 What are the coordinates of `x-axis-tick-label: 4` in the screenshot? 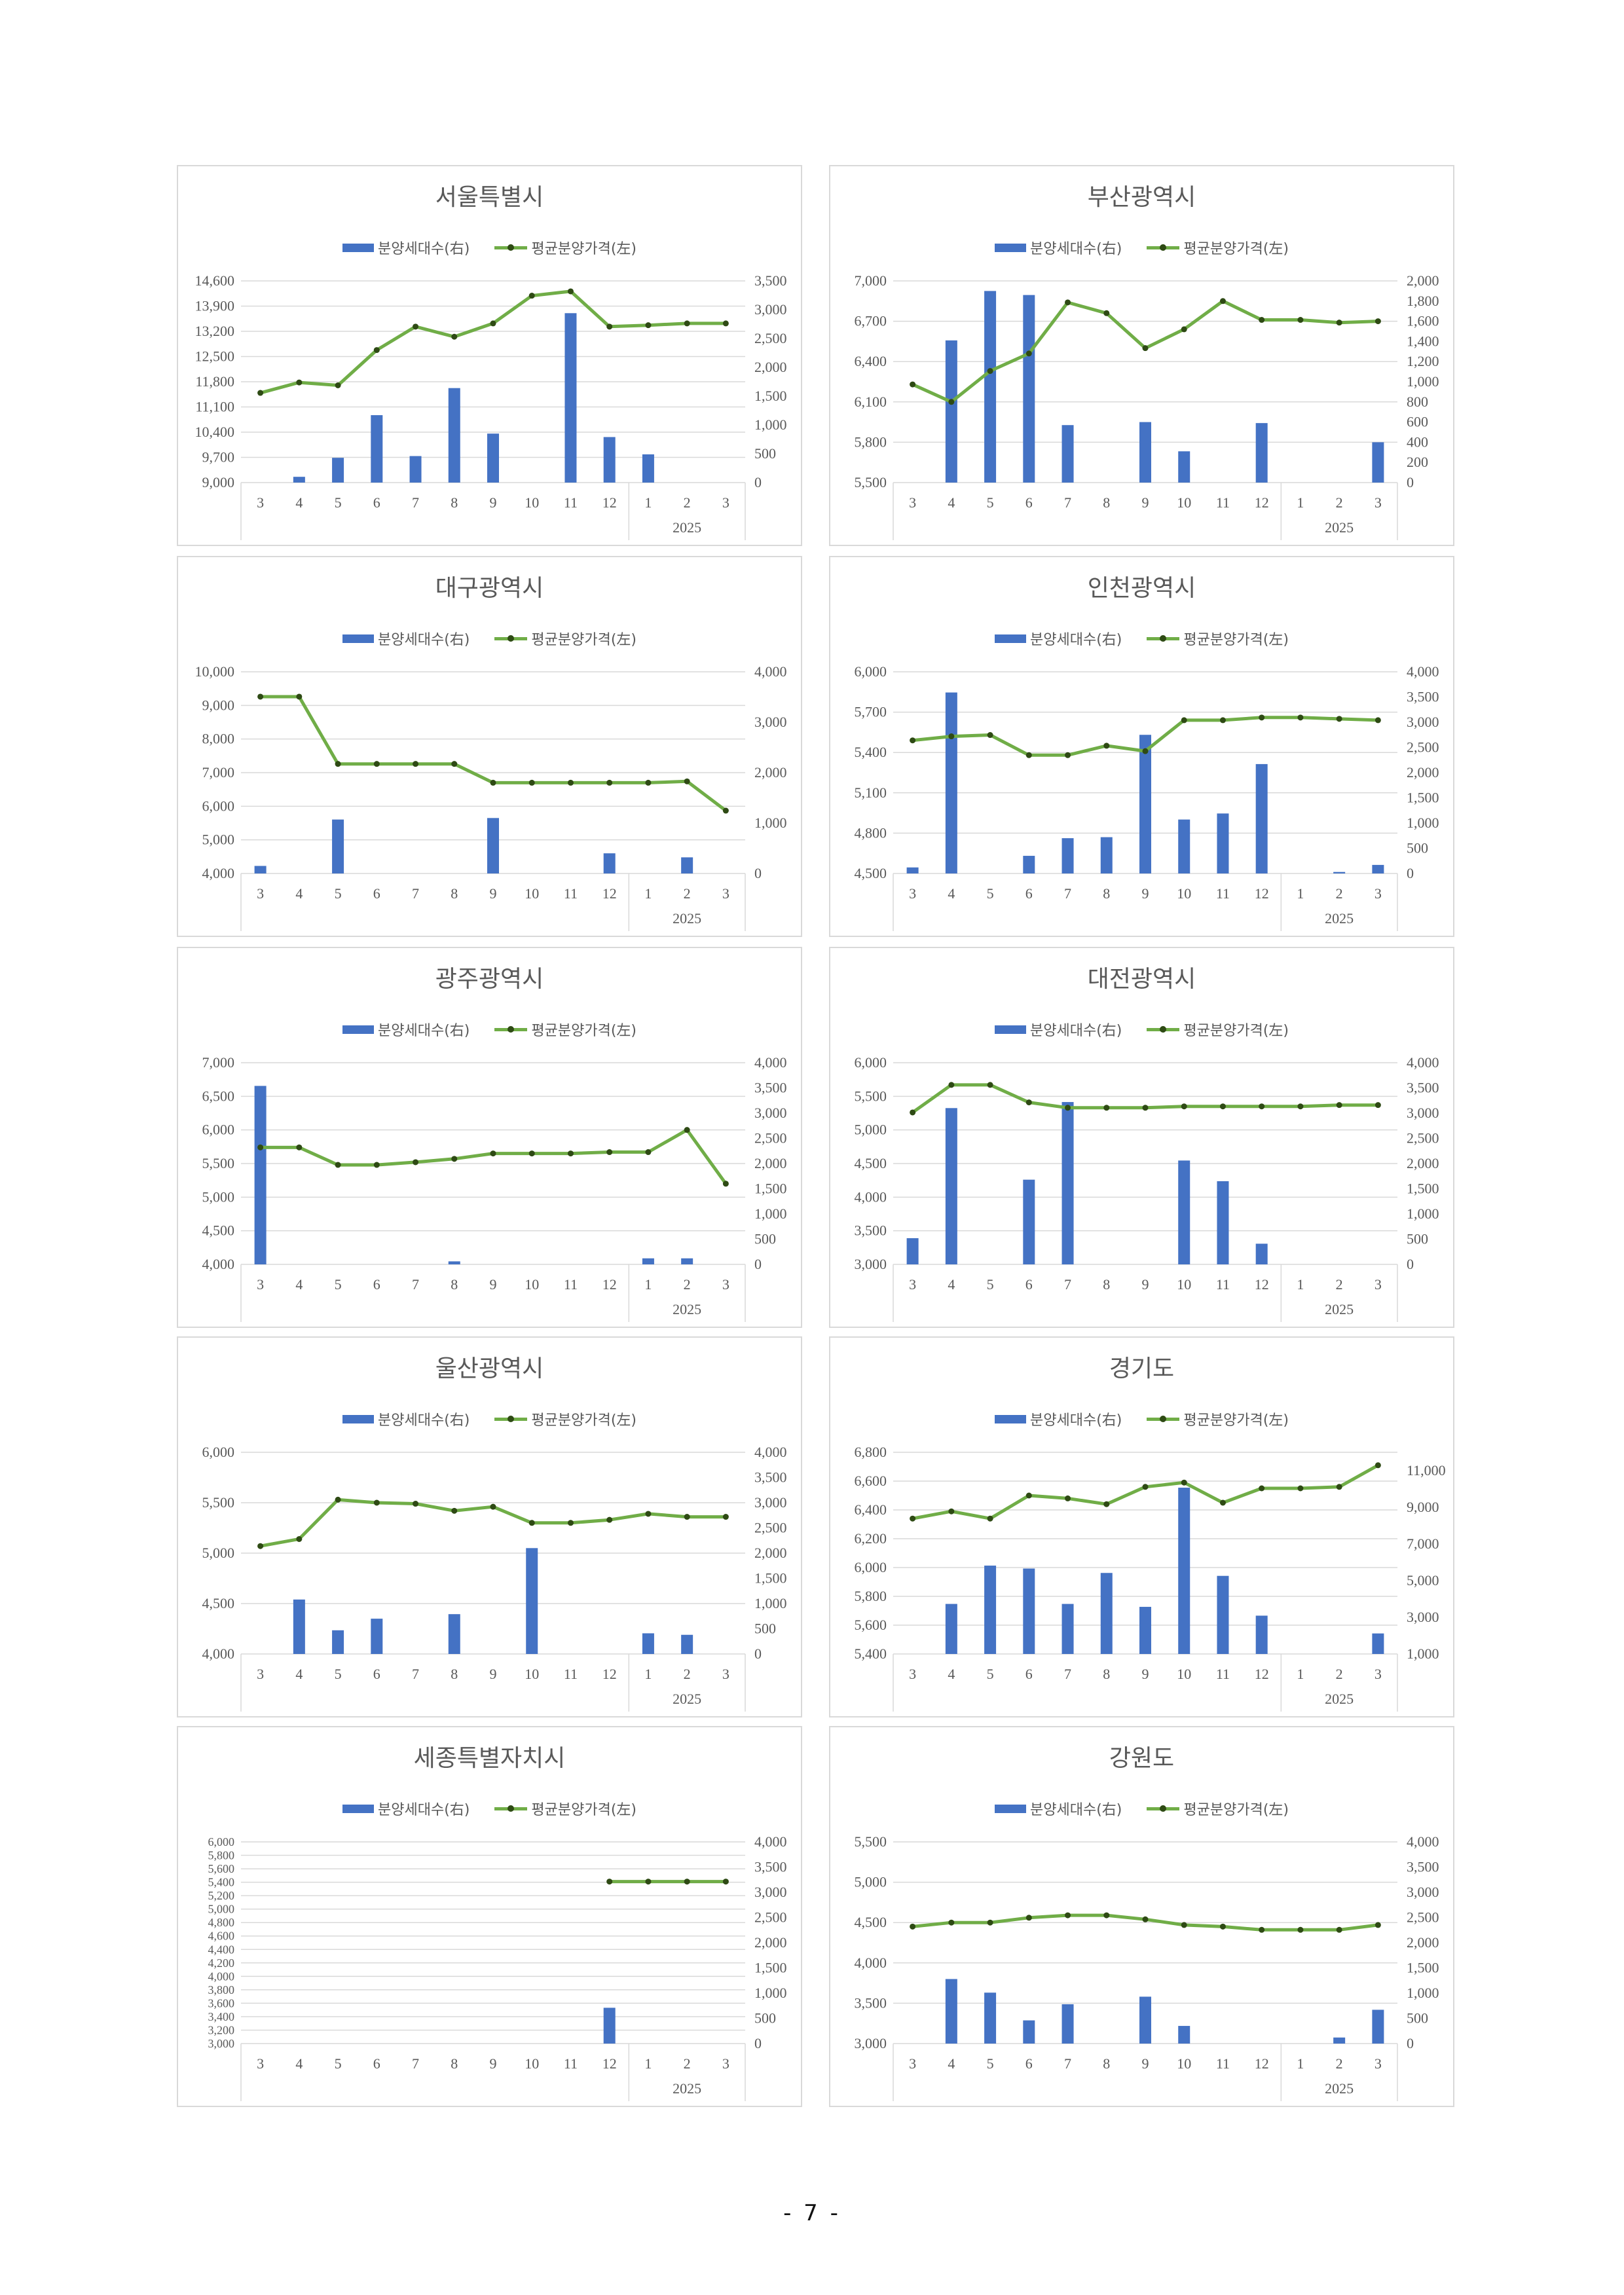 It's located at (299, 1284).